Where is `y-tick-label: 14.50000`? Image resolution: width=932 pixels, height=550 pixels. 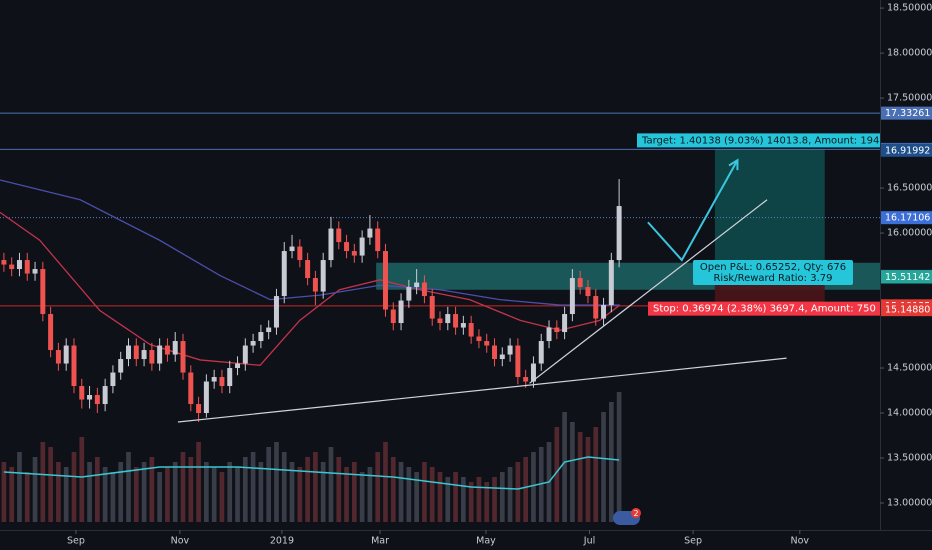 y-tick-label: 14.50000 is located at coordinates (909, 368).